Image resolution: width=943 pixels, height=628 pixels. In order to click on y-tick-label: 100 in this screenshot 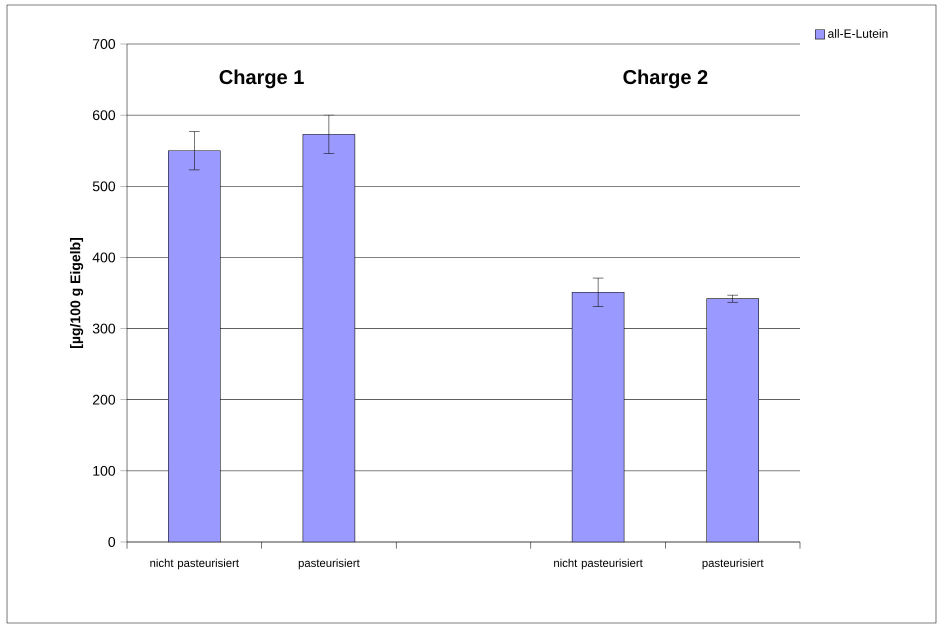, I will do `click(104, 471)`.